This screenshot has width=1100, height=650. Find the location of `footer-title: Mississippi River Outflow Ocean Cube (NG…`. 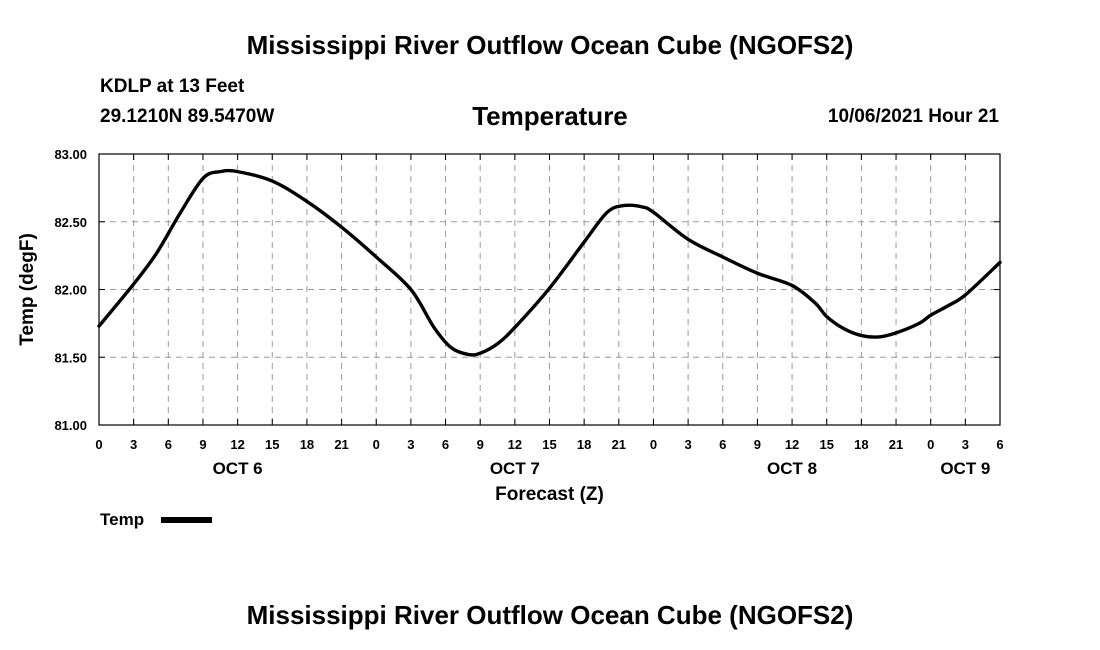

footer-title: Mississippi River Outflow Ocean Cube (NG… is located at coordinates (550, 615).